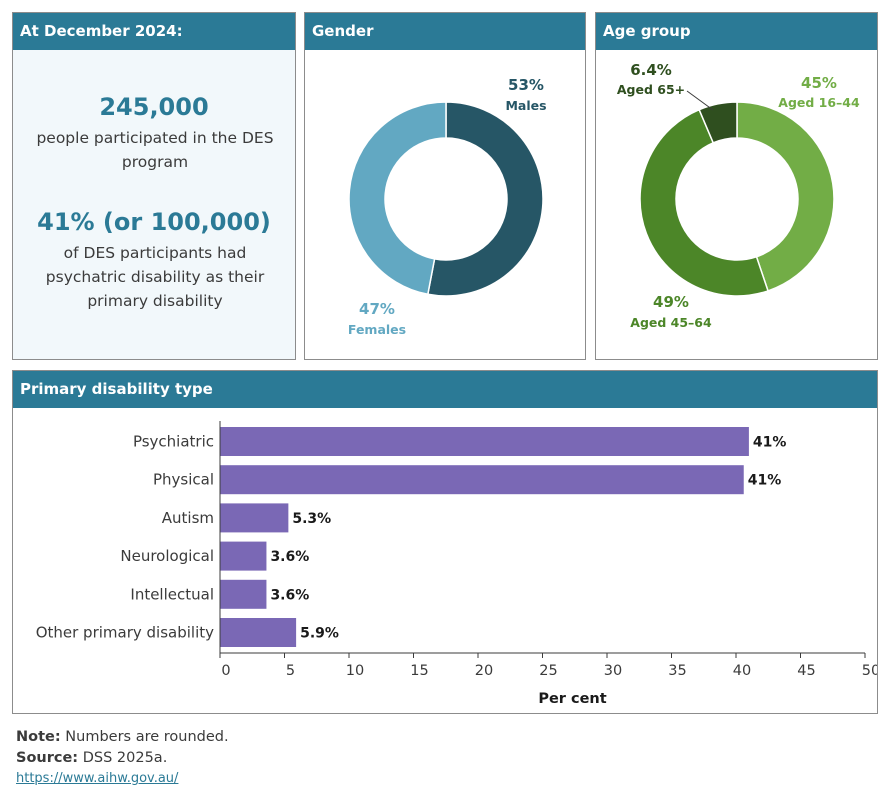 The width and height of the screenshot is (890, 800). What do you see at coordinates (290, 671) in the screenshot?
I see `x-tick-label: 5` at bounding box center [290, 671].